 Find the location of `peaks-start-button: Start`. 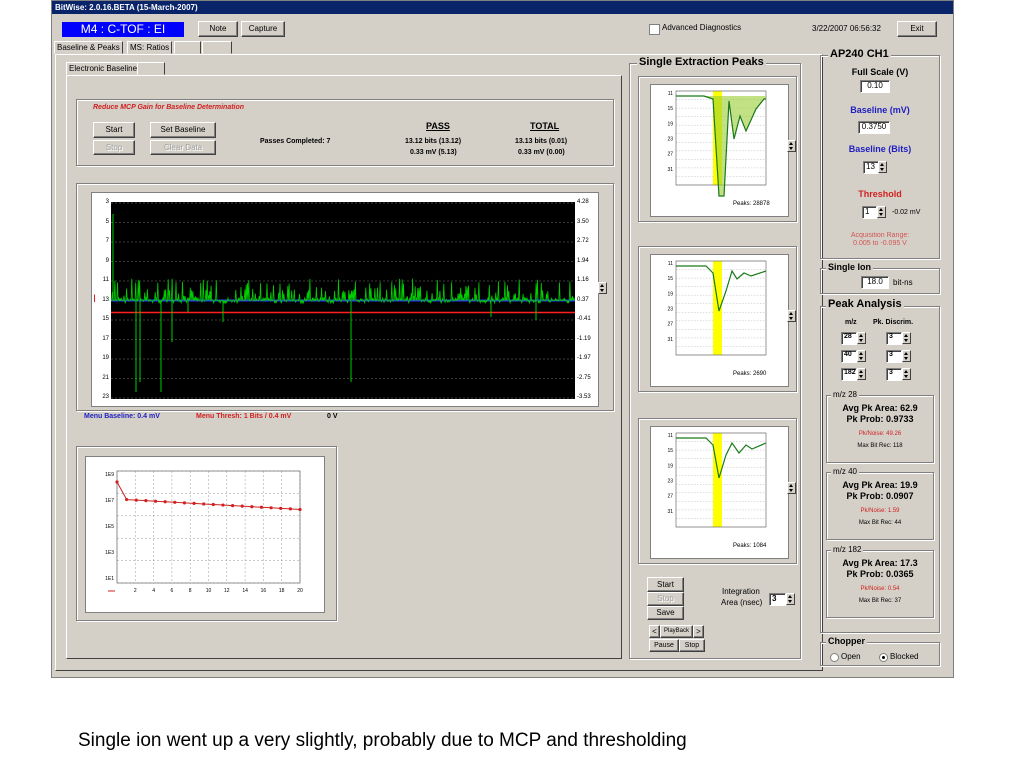

peaks-start-button: Start is located at coordinates (665, 584).